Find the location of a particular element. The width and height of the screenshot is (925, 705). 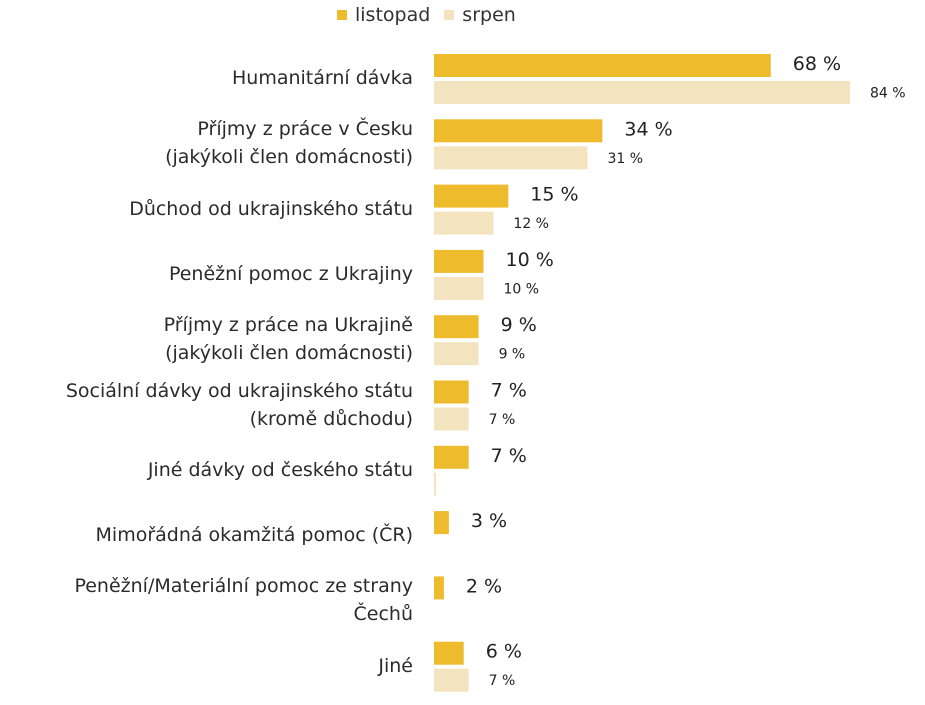

category-label: Peněžní pomoc z Ukrajiny is located at coordinates (291, 274).